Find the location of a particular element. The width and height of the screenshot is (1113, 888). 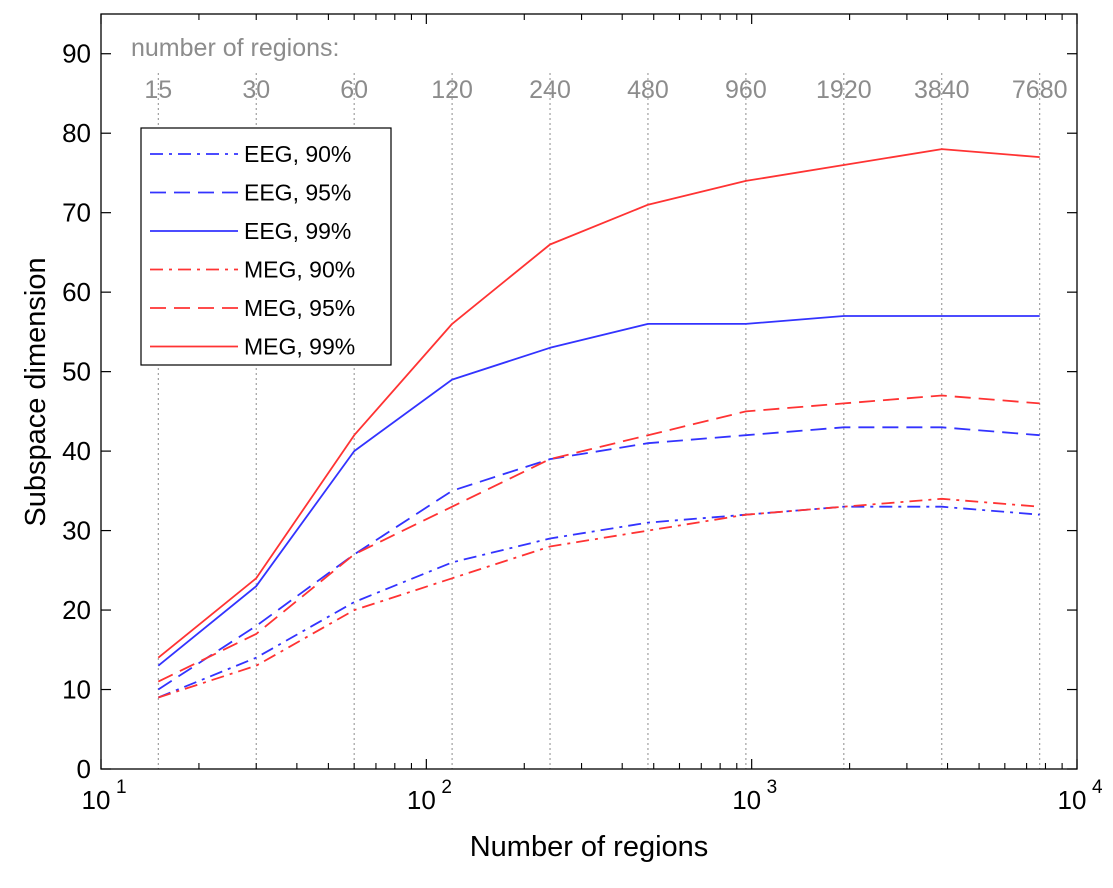

top-axis-tick-label: 120 is located at coordinates (452, 90).